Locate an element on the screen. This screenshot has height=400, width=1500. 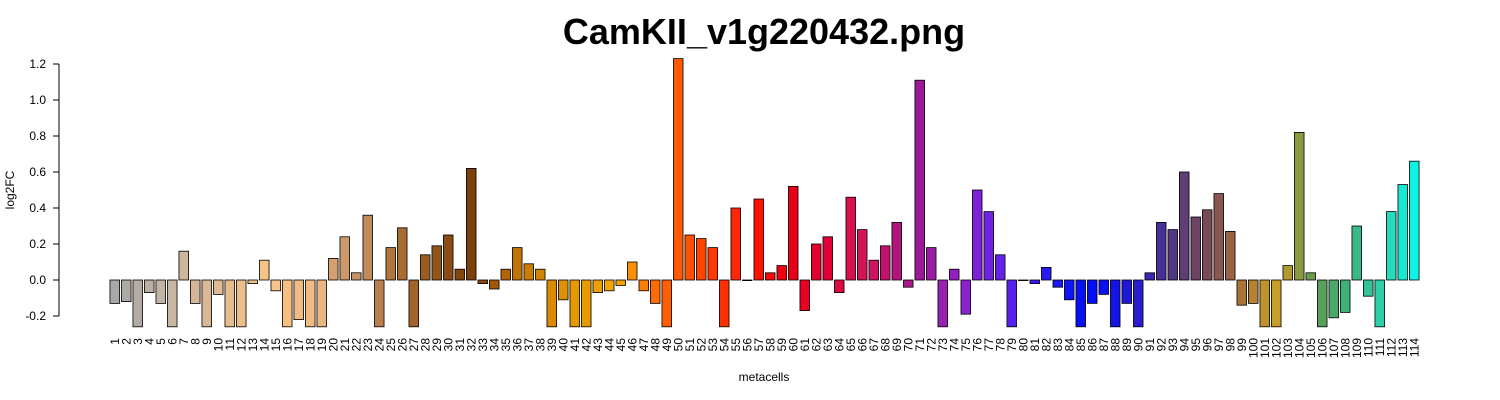
x-tick-label: 101 is located at coordinates (1265, 348).